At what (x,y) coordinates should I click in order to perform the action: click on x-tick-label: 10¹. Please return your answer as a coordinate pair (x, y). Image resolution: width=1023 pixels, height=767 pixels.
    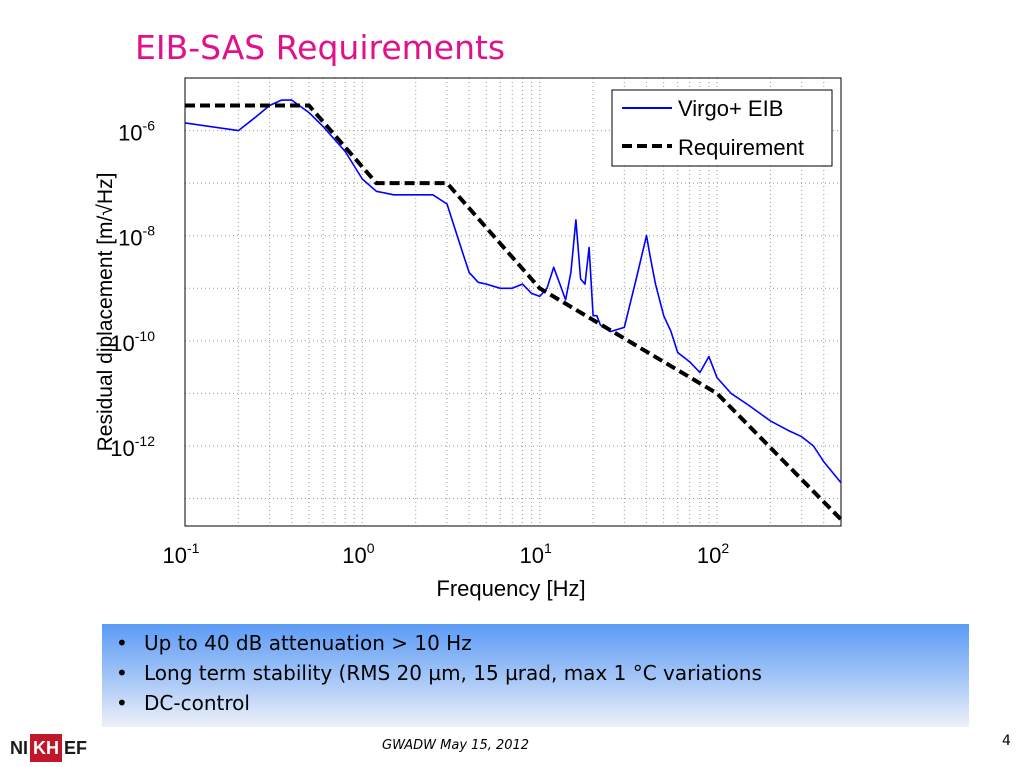
    Looking at the image, I should click on (536, 554).